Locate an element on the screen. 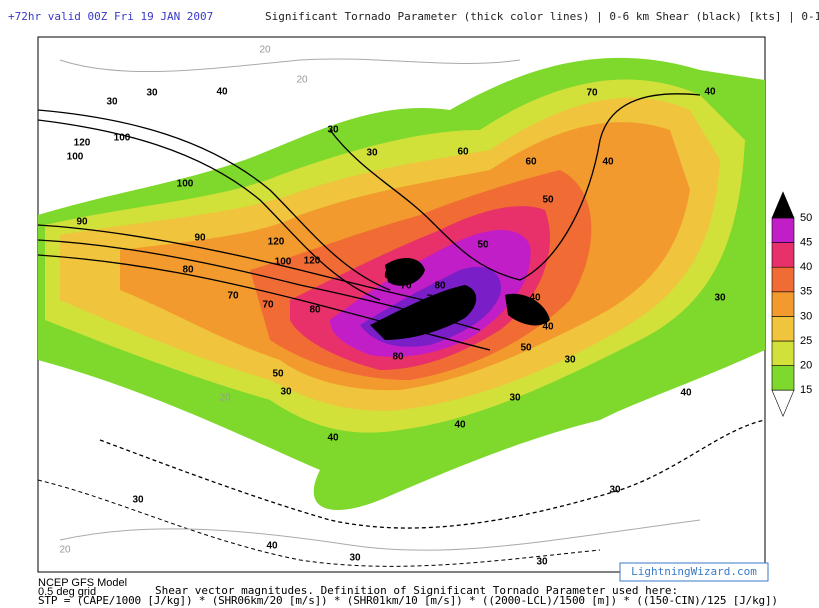 The height and width of the screenshot is (608, 819). watermark: LightningWizard.com is located at coordinates (694, 571).